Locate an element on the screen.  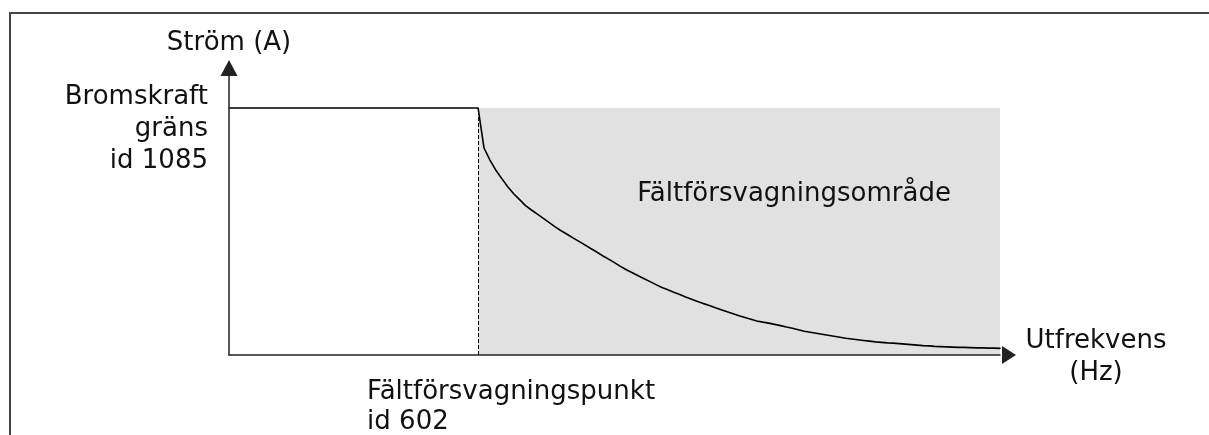
y-axis-title: Ström (A) is located at coordinates (229, 41).